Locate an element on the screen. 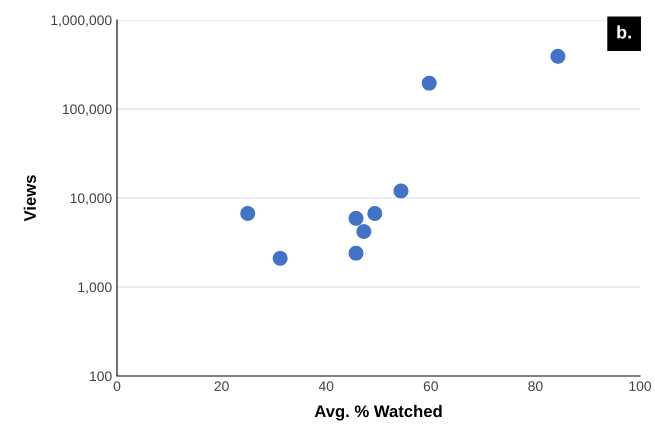 This screenshot has width=655, height=433. x-tick-label: 60 is located at coordinates (431, 386).